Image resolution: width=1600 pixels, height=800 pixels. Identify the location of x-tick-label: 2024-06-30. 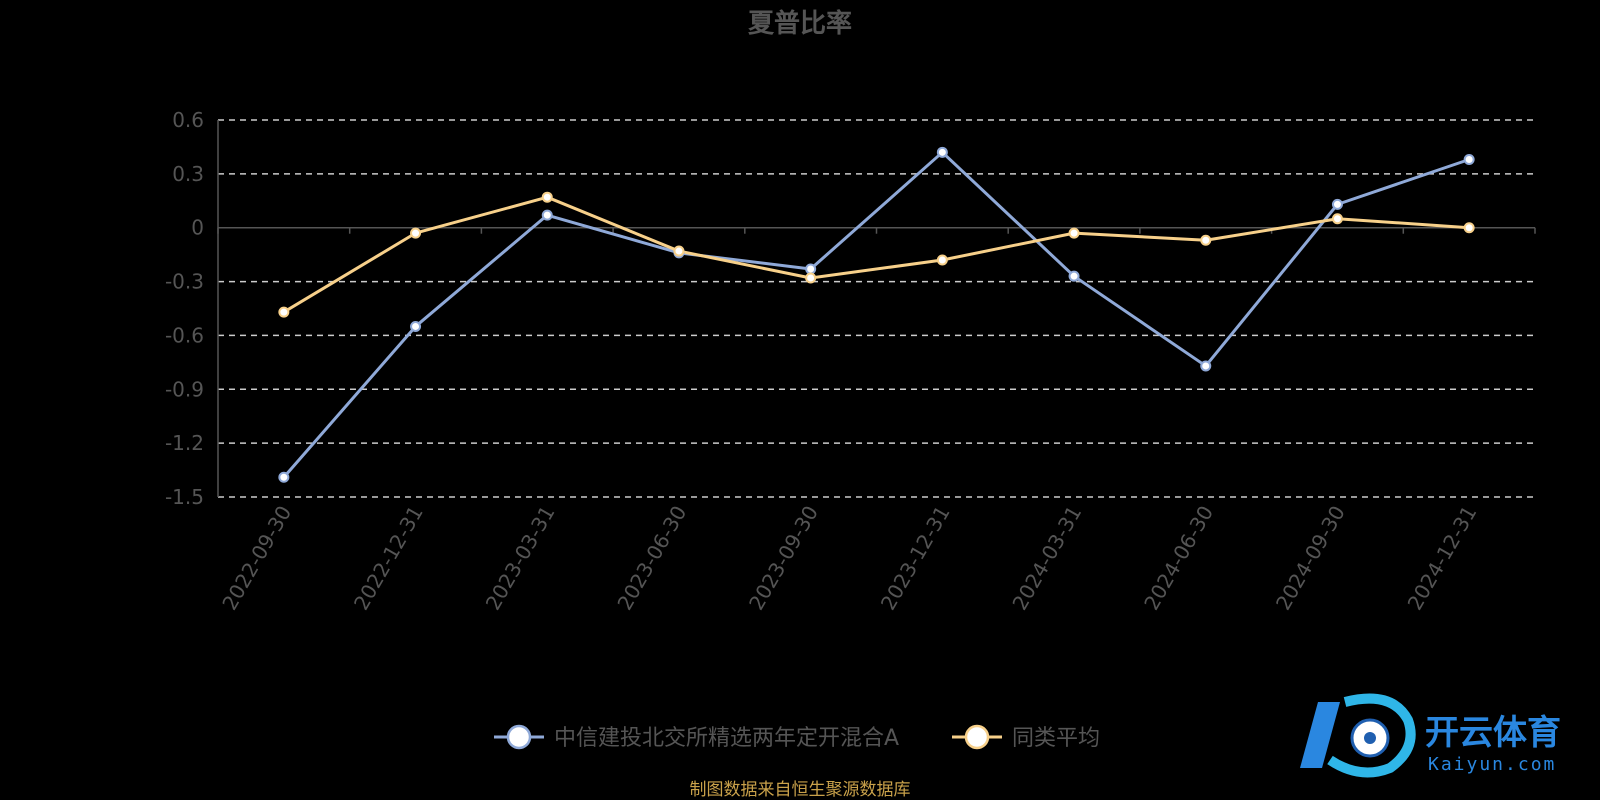
(1178, 558).